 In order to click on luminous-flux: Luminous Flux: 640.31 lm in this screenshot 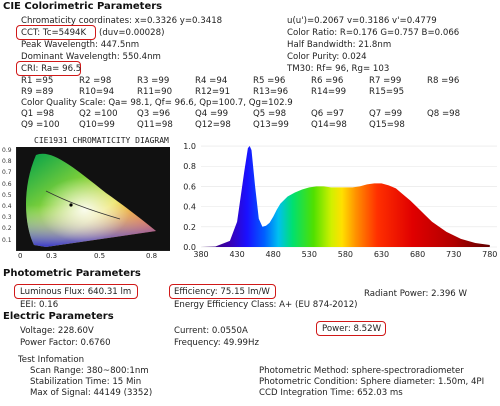, I will do `click(76, 292)`.